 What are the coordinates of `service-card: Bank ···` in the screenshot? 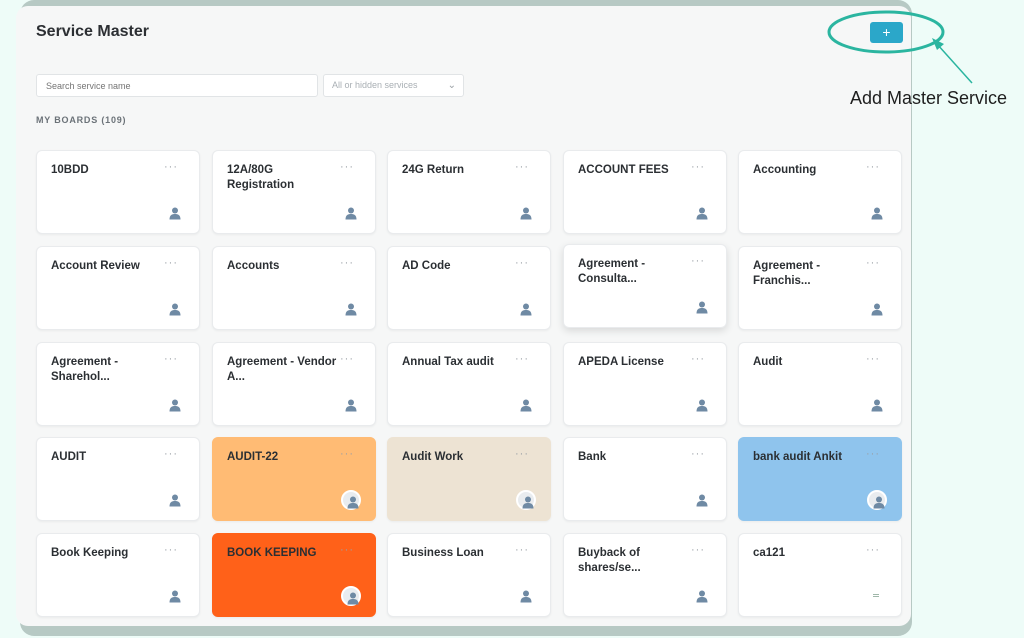 It's located at (645, 479).